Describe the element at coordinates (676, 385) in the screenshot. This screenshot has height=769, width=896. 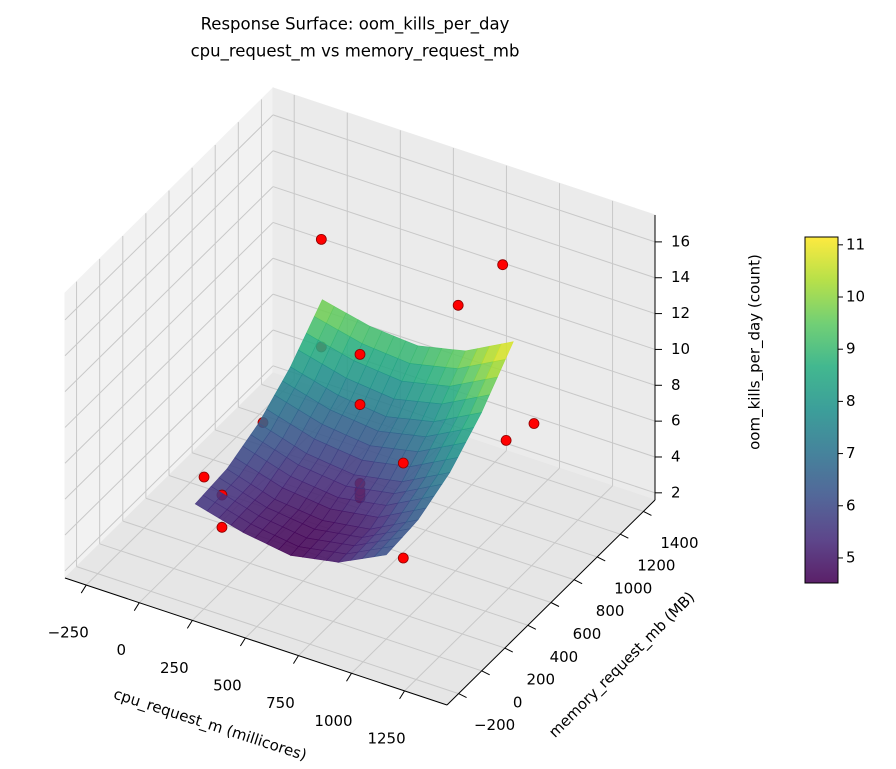
I see `z-tick-label: 8` at that location.